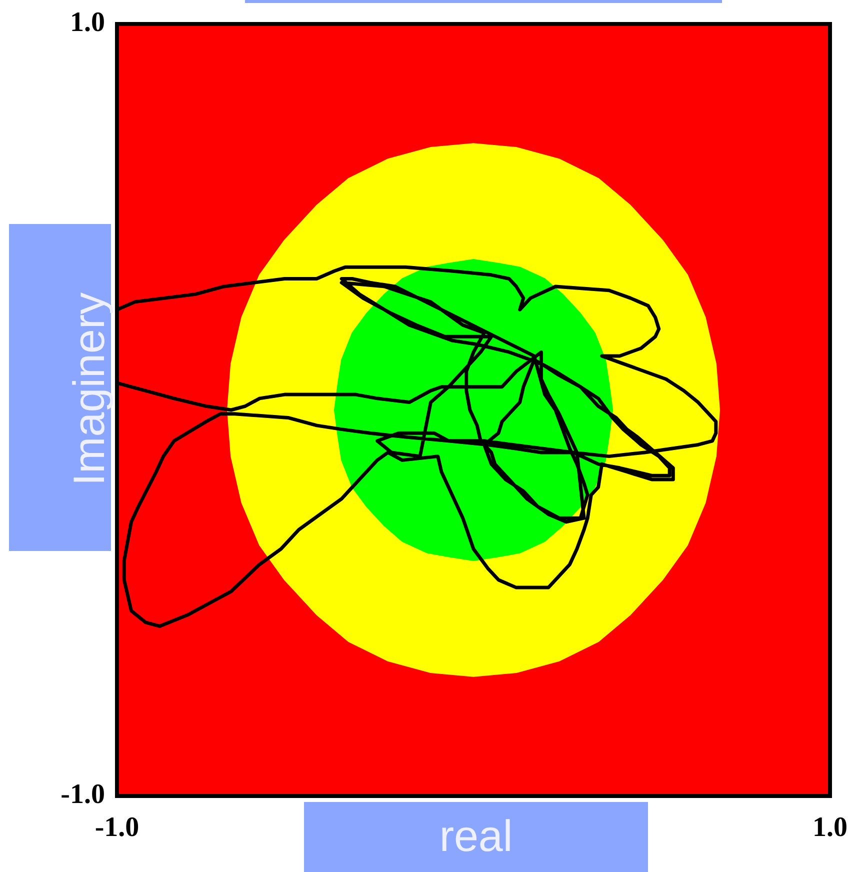  Describe the element at coordinates (89, 389) in the screenshot. I see `y-axis-title: Imaginery` at that location.